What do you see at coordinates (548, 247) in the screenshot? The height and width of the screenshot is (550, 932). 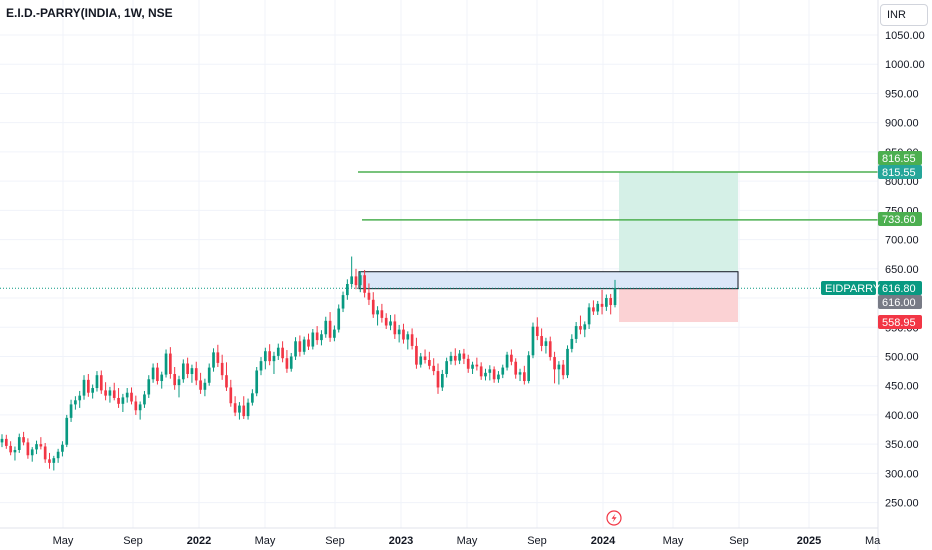 I see `long-position-tool` at bounding box center [548, 247].